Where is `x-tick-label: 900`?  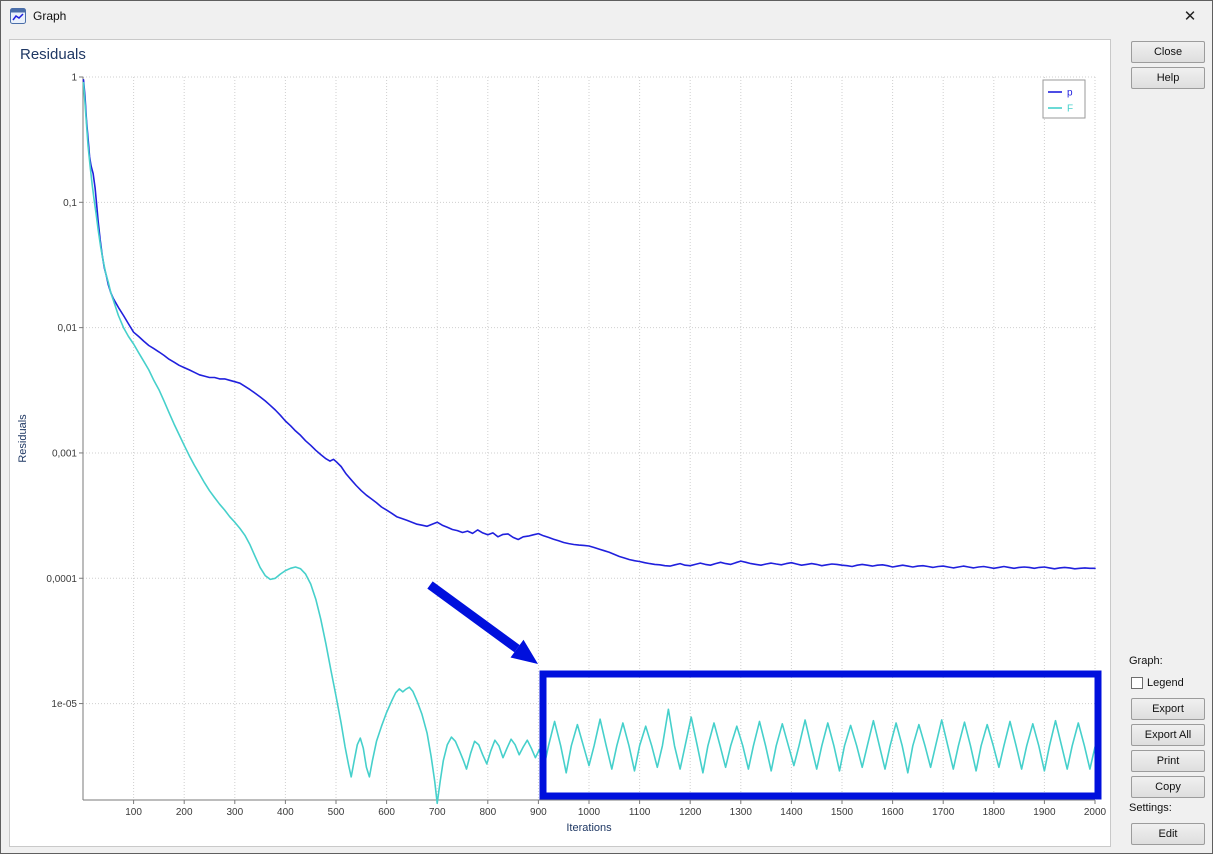 x-tick-label: 900 is located at coordinates (538, 812).